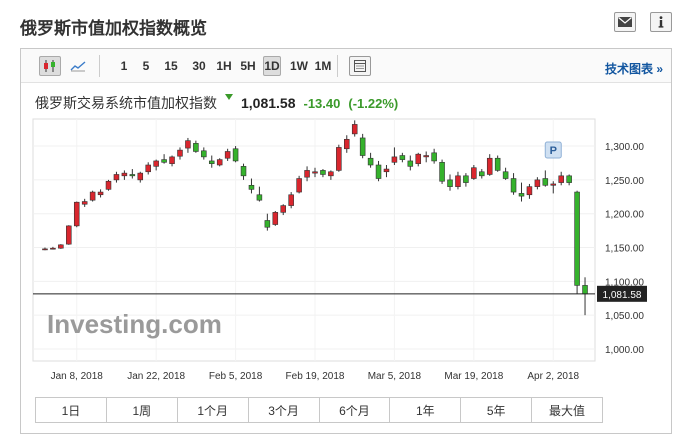 The width and height of the screenshot is (686, 445). I want to click on interval-button-30: 30, so click(199, 66).